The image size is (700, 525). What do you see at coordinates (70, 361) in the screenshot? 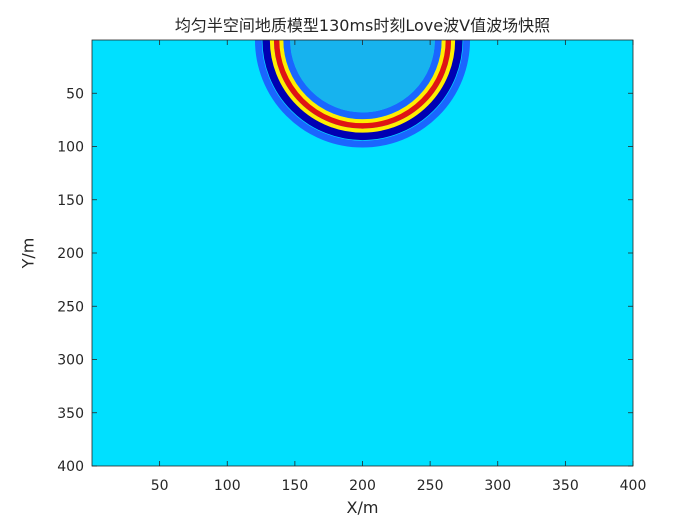
I see `y-tick-label: 300` at bounding box center [70, 361].